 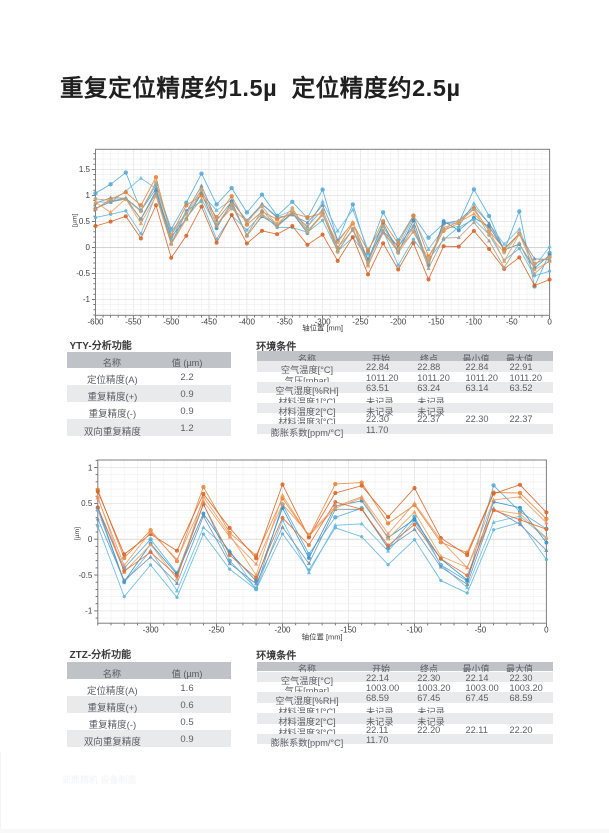 What do you see at coordinates (85, 169) in the screenshot?
I see `svg-text: 1.5` at bounding box center [85, 169].